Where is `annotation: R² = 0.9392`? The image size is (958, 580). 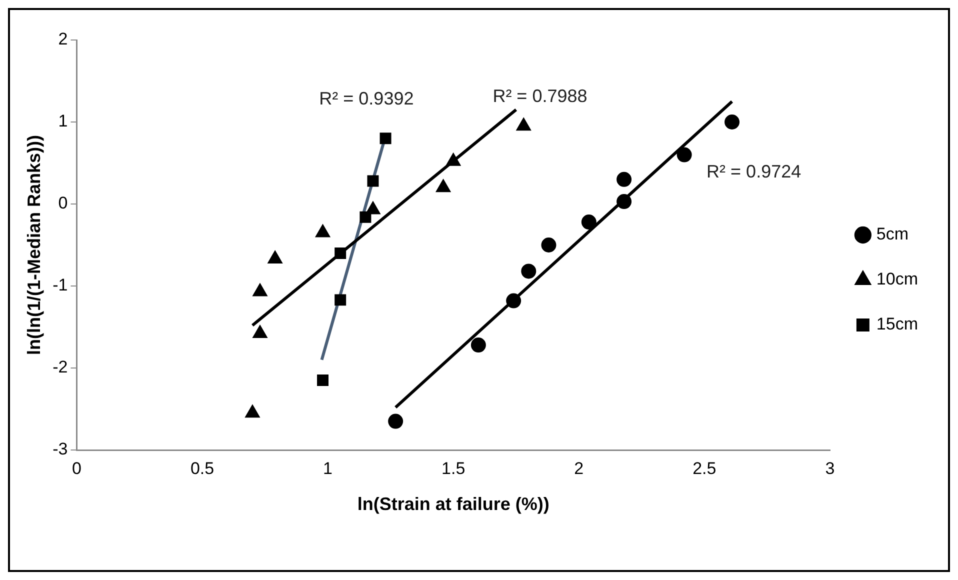 annotation: R² = 0.9392 is located at coordinates (366, 98).